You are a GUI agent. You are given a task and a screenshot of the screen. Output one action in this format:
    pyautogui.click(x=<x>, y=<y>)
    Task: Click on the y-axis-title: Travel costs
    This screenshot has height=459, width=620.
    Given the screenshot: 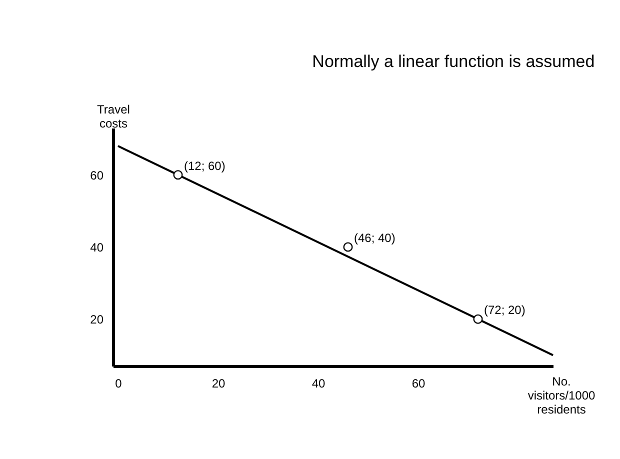 What is the action you would take?
    pyautogui.click(x=113, y=116)
    